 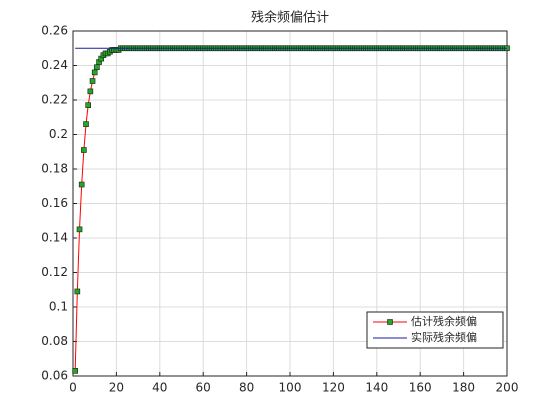 What do you see at coordinates (58, 307) in the screenshot?
I see `y-tick-label: 0.1` at bounding box center [58, 307].